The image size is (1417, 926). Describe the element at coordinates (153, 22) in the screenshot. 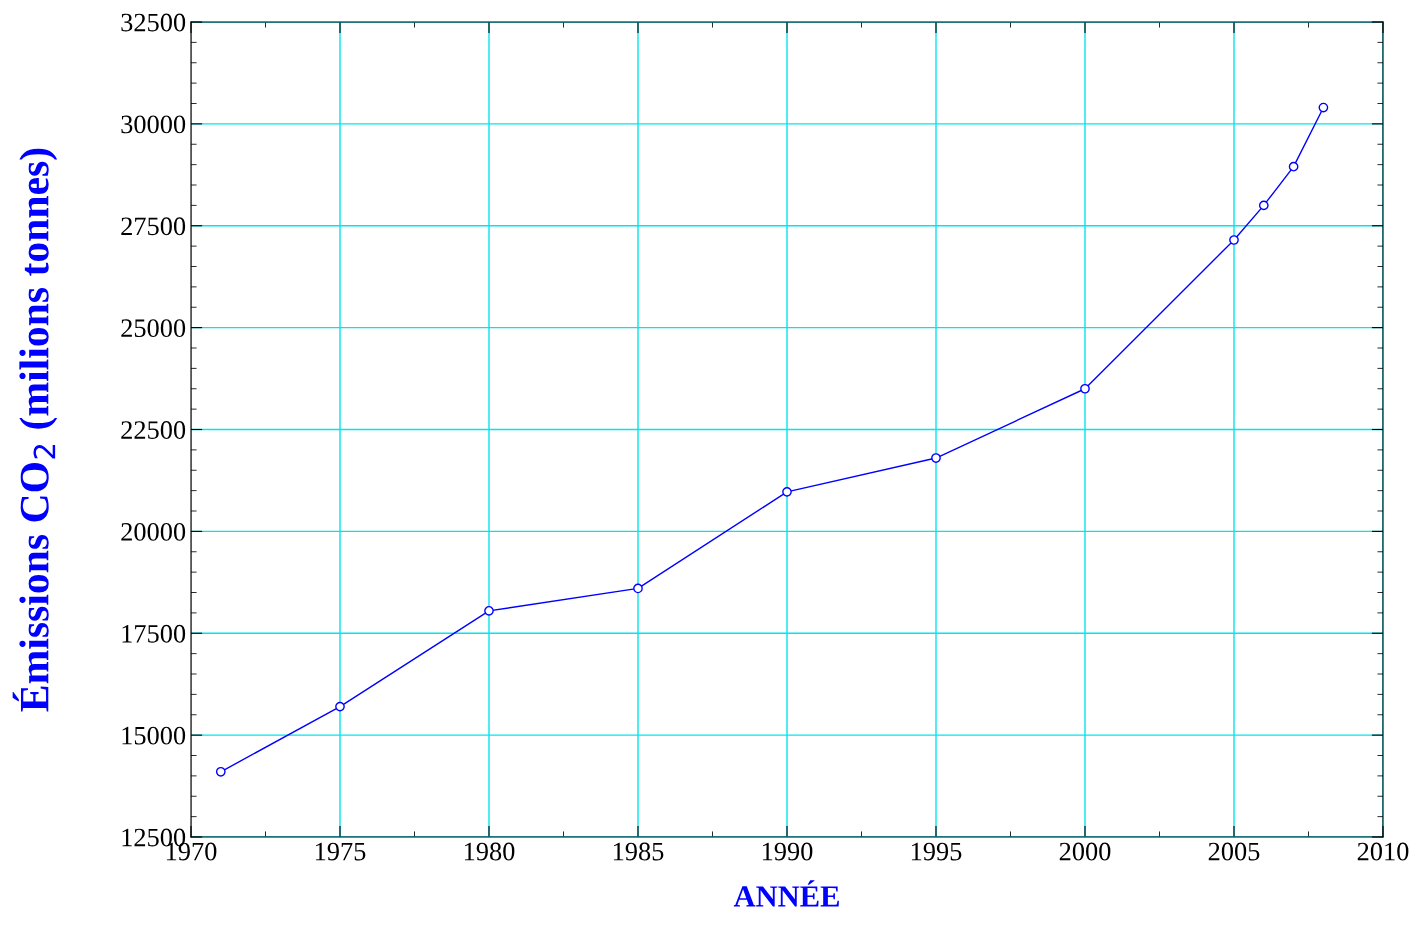

I see `y-tick-label: 32500` at that location.